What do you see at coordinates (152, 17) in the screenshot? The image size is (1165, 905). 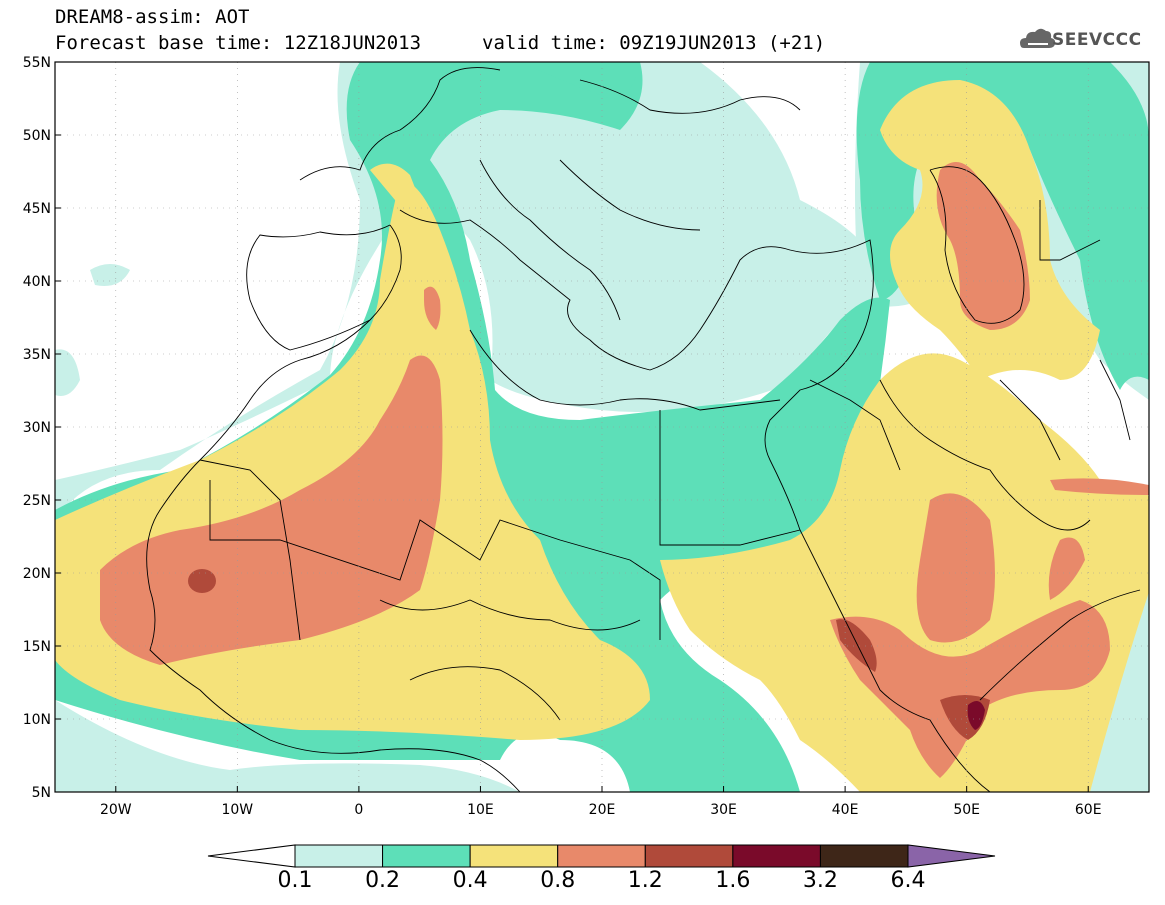 I see `map-title: DREAM8-assim: AOT` at bounding box center [152, 17].